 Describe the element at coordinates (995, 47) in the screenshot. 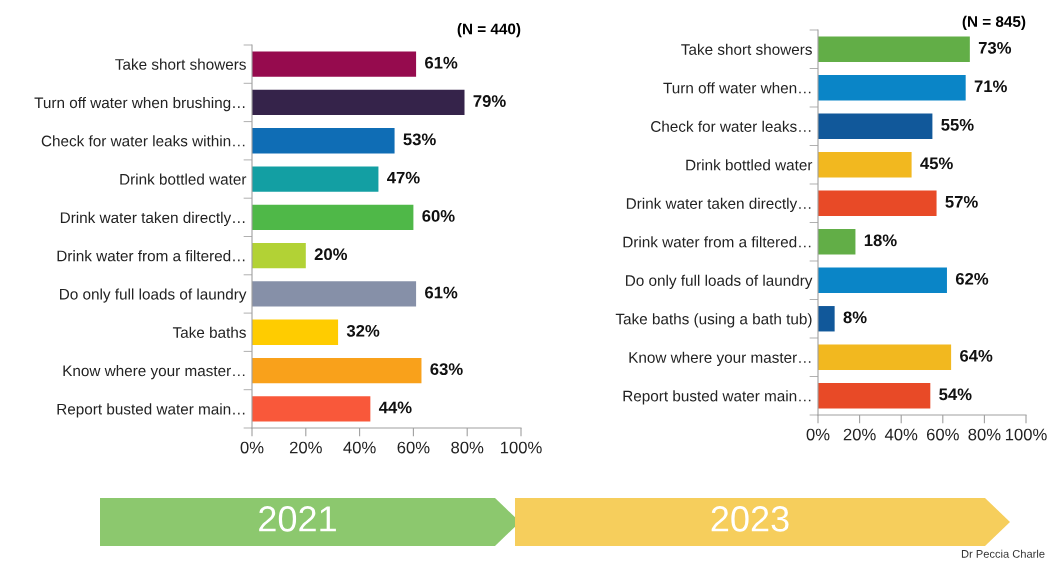

I see `data-label: 73%` at that location.